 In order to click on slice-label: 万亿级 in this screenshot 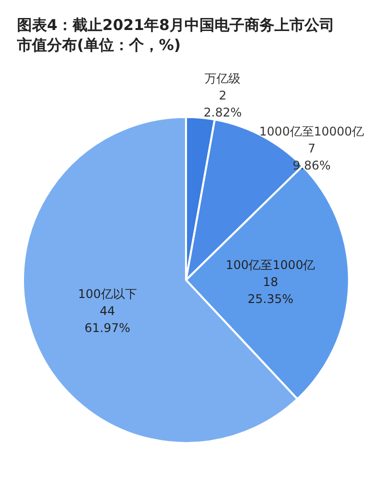, I will do `click(222, 79)`.